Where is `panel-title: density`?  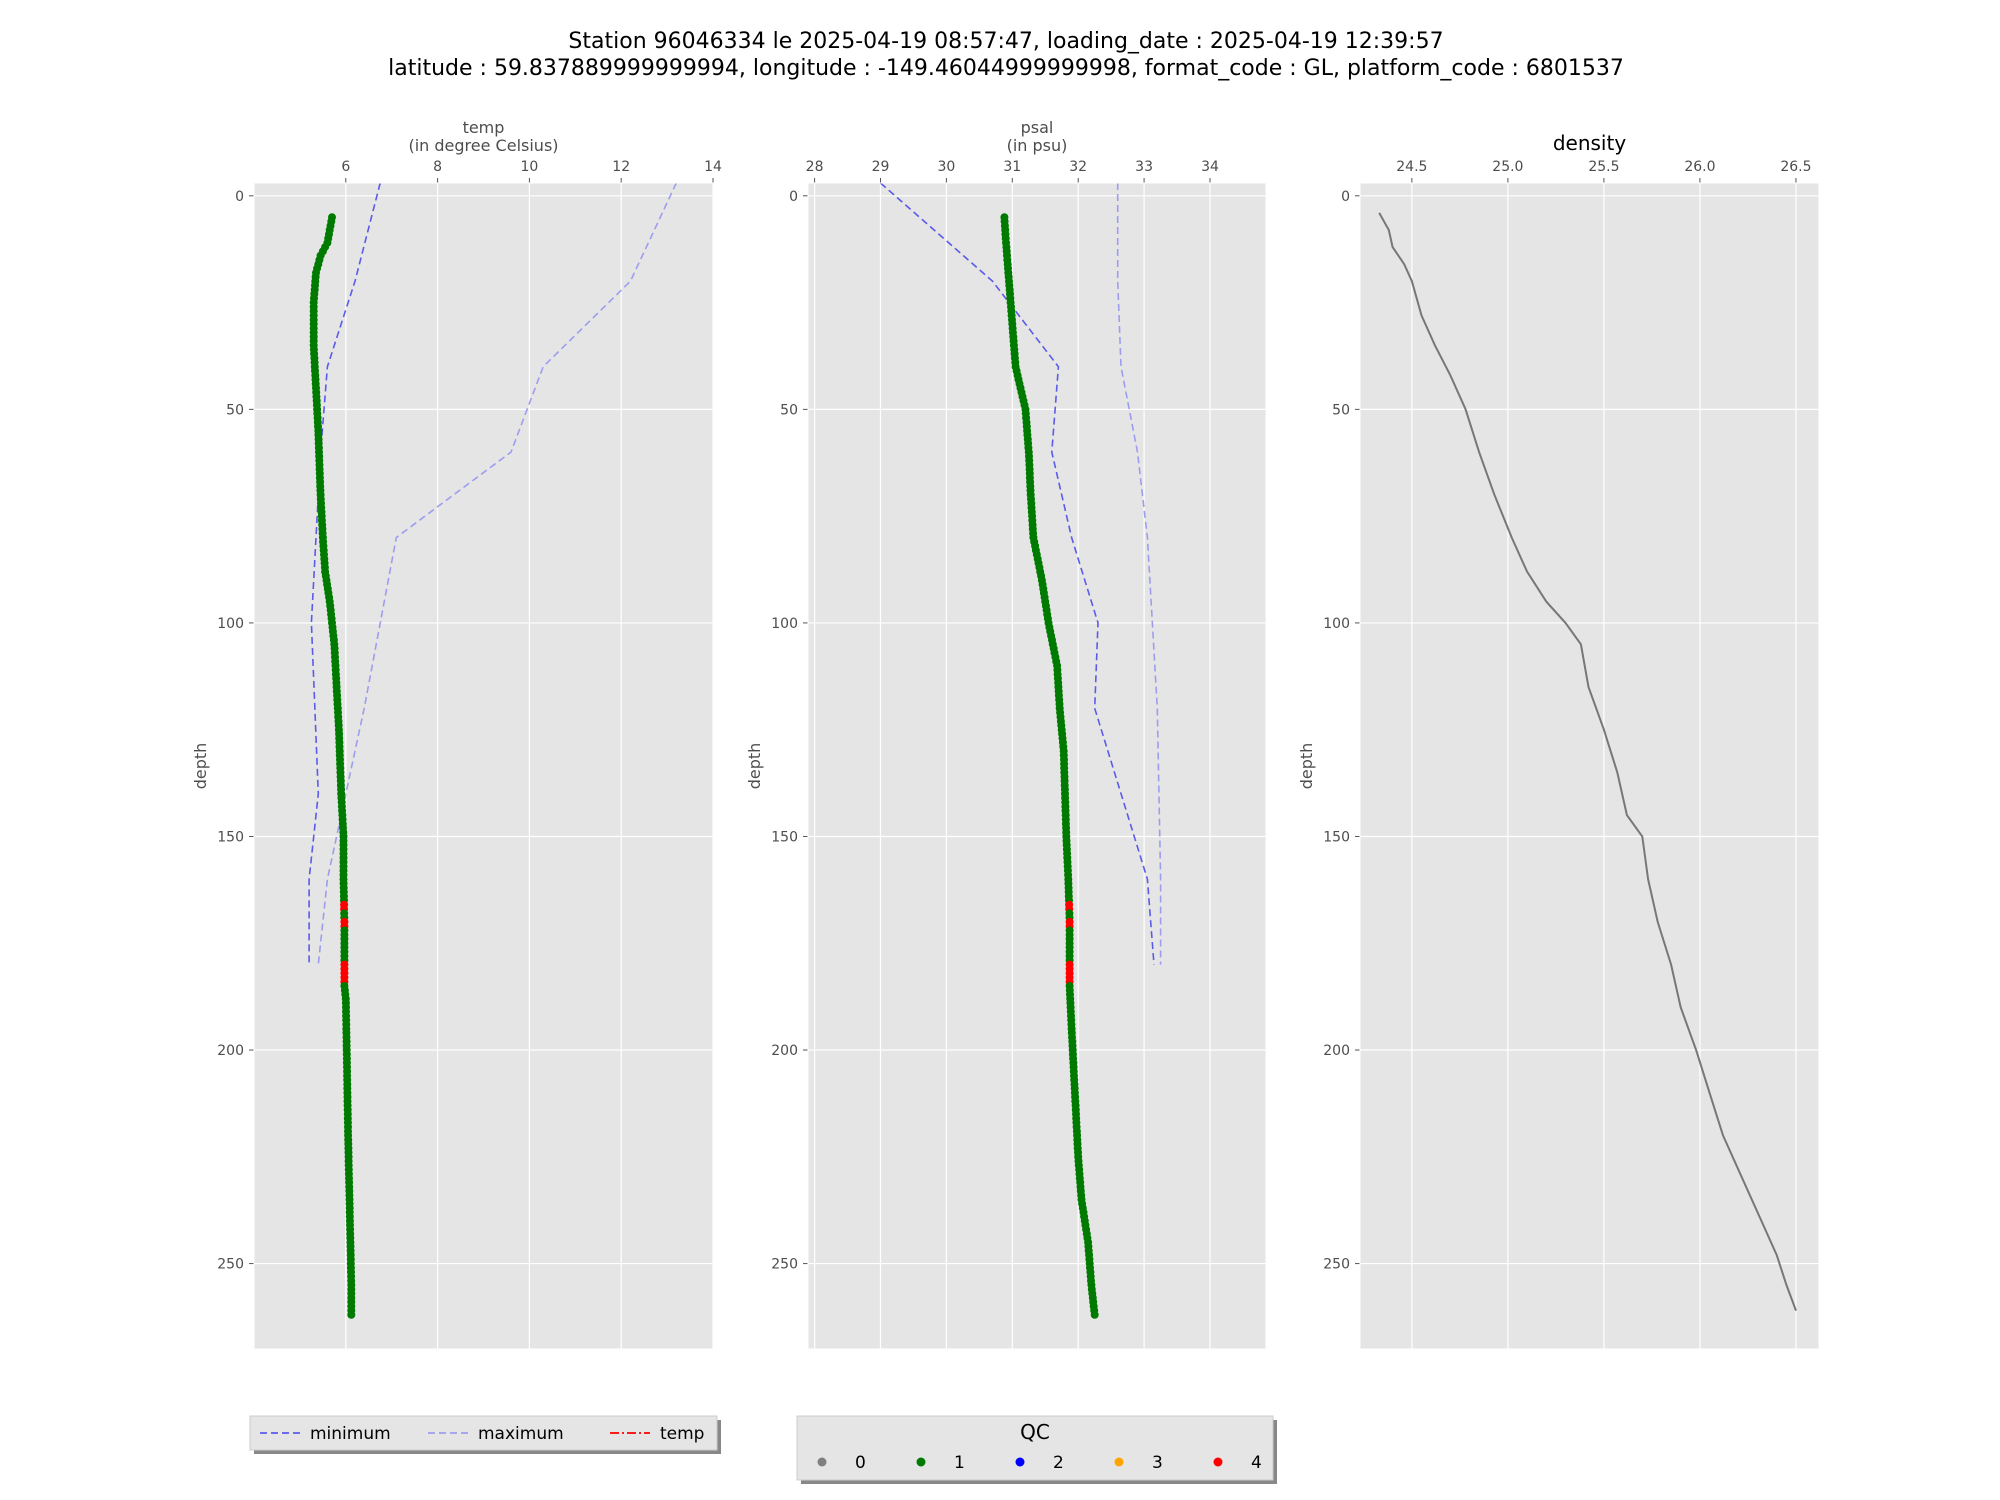
panel-title: density is located at coordinates (1589, 143).